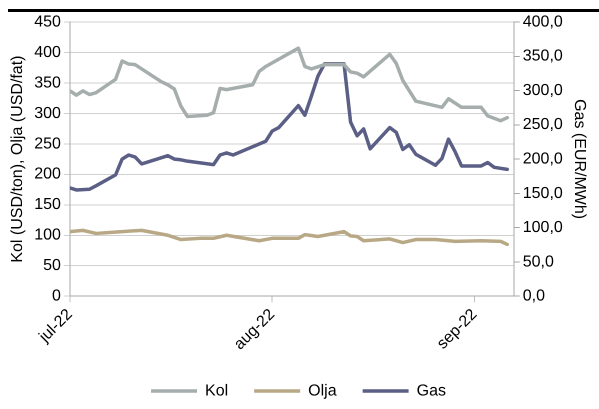 This screenshot has height=409, width=599. What do you see at coordinates (542, 227) in the screenshot?
I see `y2-tick-label: 100,0` at bounding box center [542, 227].